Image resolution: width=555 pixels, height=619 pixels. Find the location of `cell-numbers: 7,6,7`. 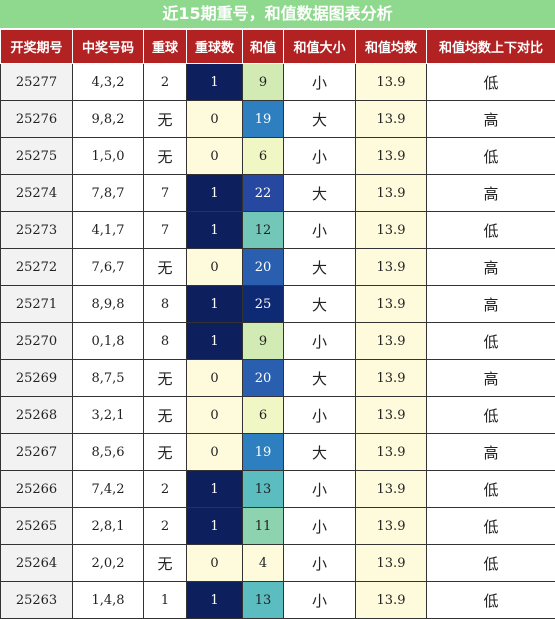

cell-numbers: 7,6,7 is located at coordinates (108, 267).